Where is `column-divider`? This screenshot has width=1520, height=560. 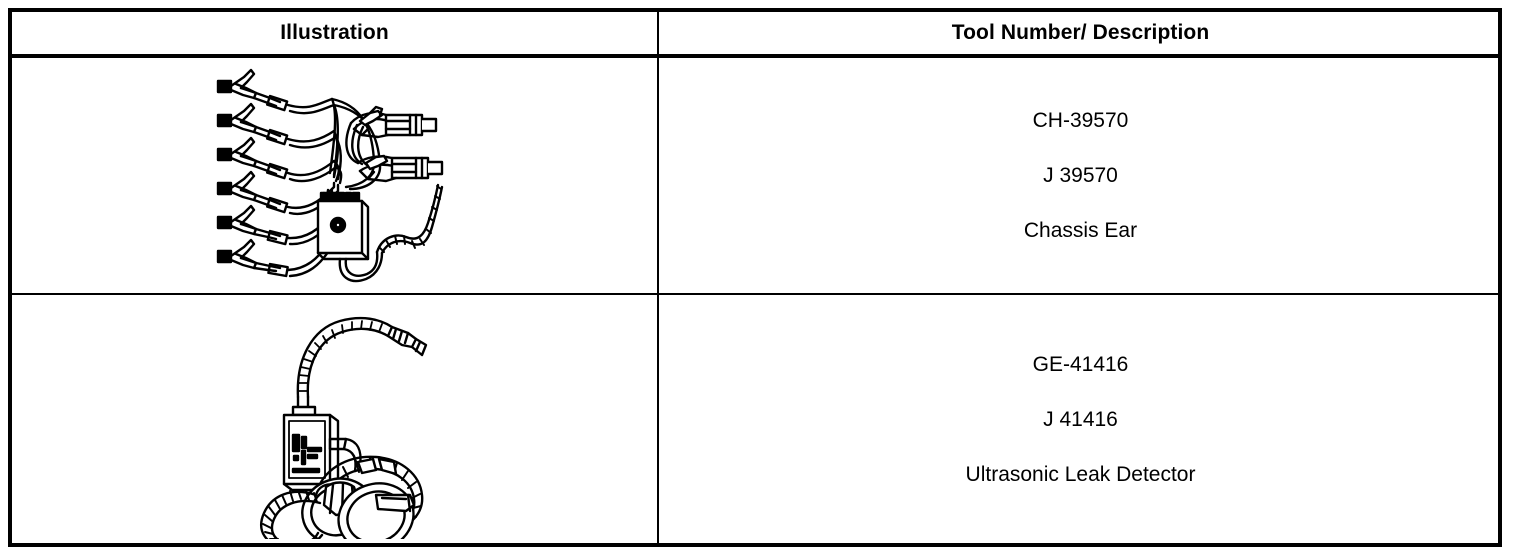 column-divider is located at coordinates (658, 277).